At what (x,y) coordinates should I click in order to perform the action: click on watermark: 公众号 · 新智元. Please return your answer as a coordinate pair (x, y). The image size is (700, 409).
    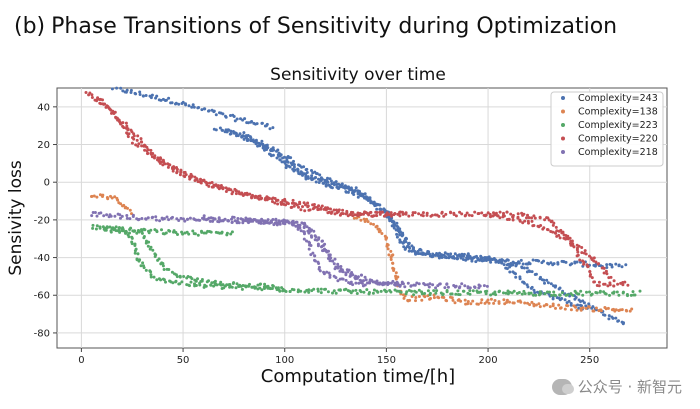
    Looking at the image, I should click on (616, 386).